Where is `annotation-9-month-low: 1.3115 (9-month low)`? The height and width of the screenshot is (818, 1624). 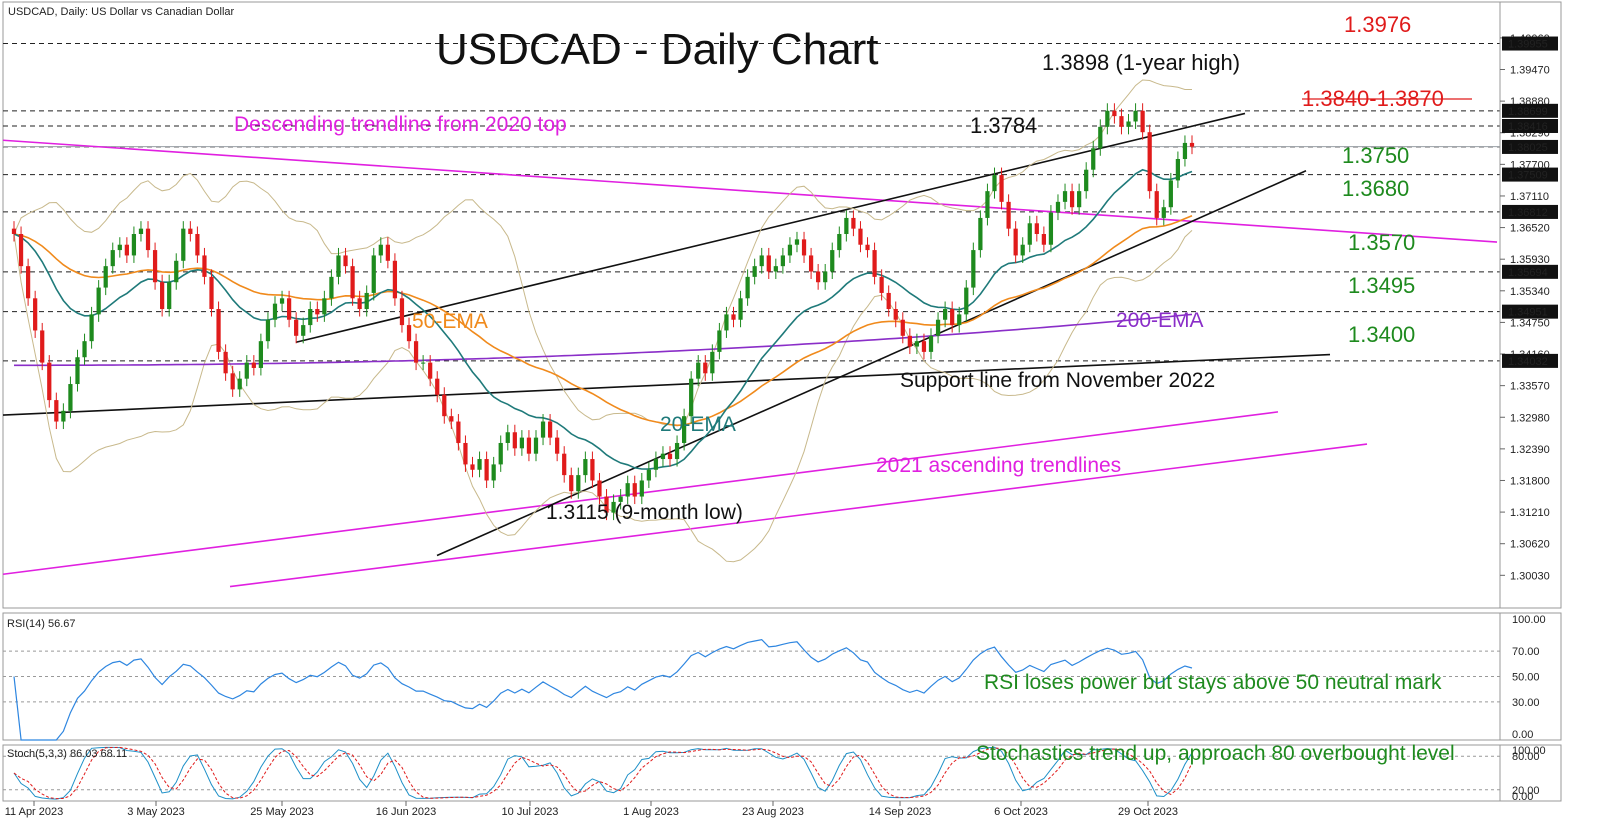
annotation-9-month-low: 1.3115 (9-month low) is located at coordinates (644, 512).